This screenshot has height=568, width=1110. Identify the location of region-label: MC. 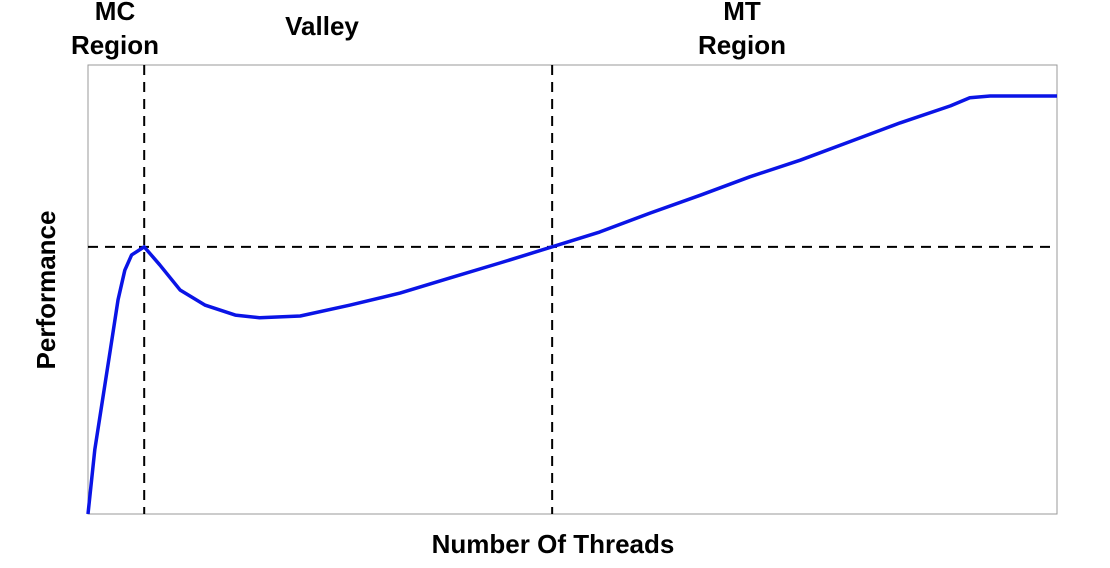
(115, 13).